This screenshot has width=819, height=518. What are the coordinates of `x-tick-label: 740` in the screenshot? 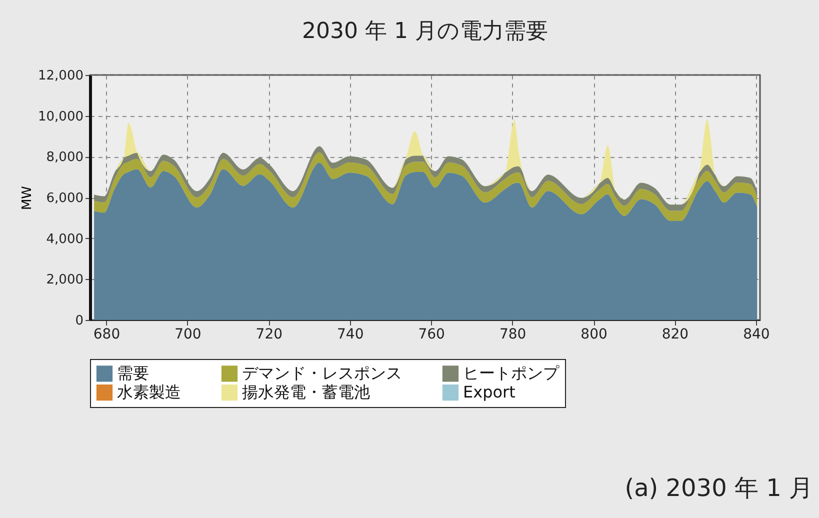 It's located at (350, 334).